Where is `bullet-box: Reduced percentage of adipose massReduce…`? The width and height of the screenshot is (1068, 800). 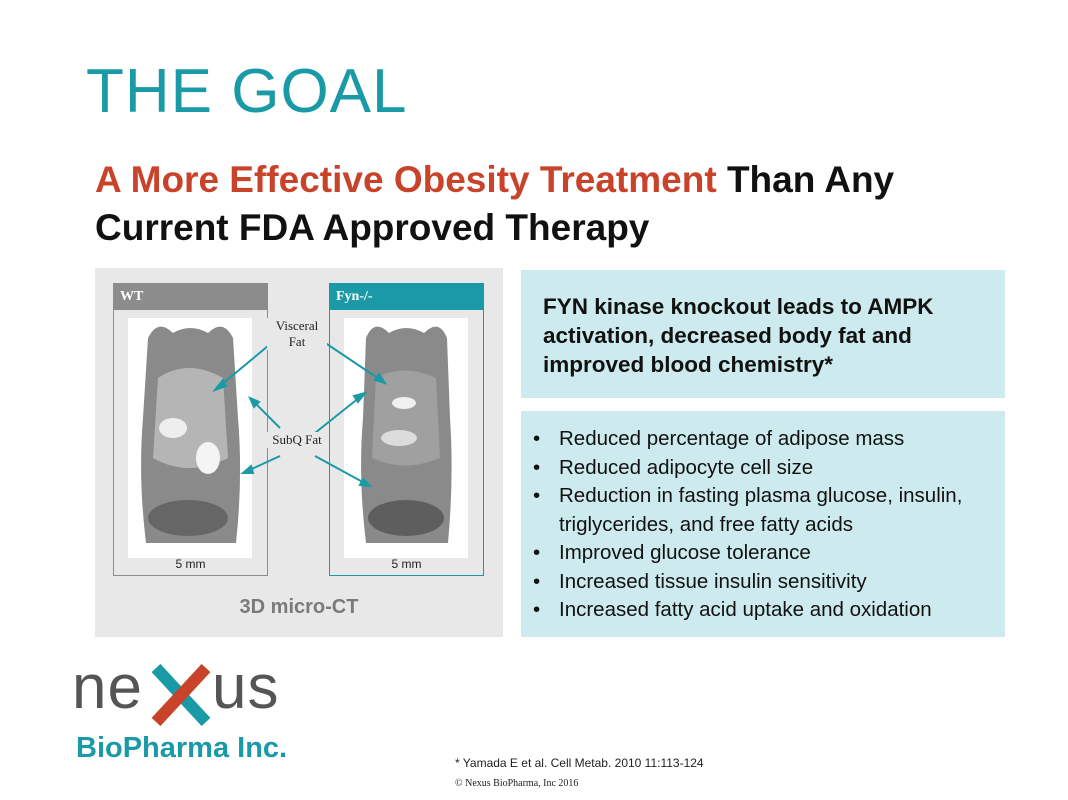 bullet-box: Reduced percentage of adipose massReduce… is located at coordinates (763, 524).